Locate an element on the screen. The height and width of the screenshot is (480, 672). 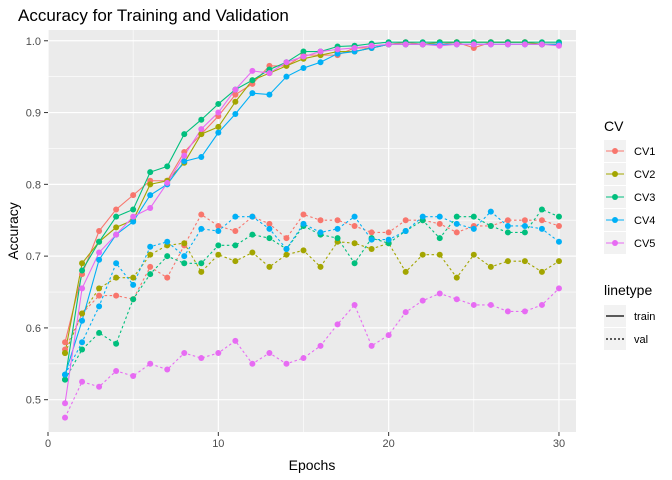
x-tick-label: 10 is located at coordinates (218, 444).